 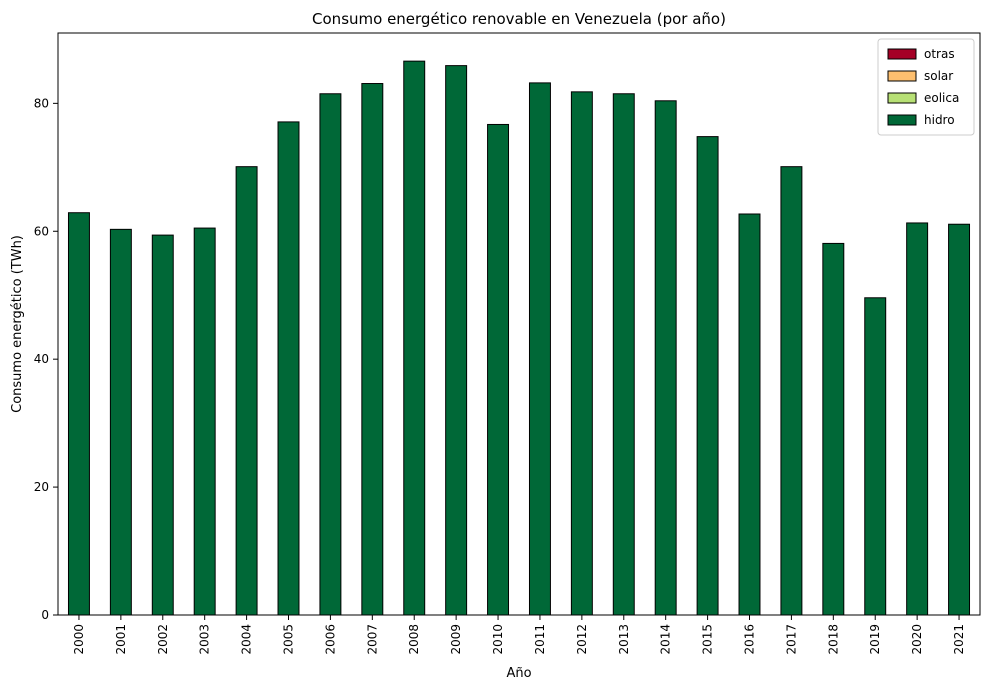 I want to click on y-tick-label: 40, so click(x=41, y=359).